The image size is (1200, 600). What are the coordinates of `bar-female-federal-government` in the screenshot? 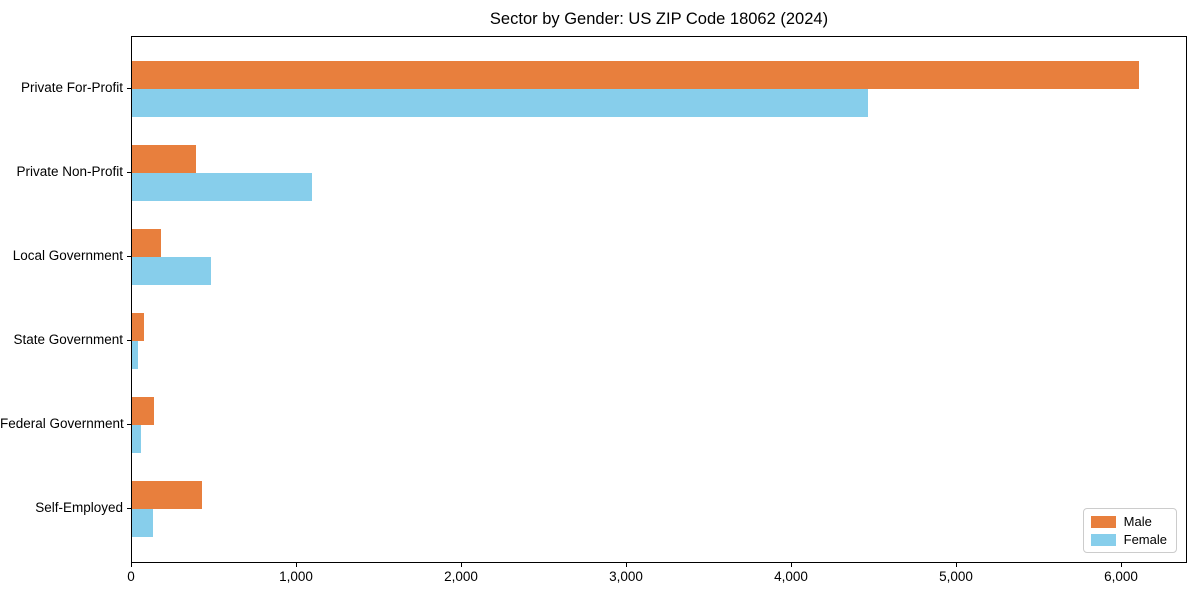 It's located at (137, 439).